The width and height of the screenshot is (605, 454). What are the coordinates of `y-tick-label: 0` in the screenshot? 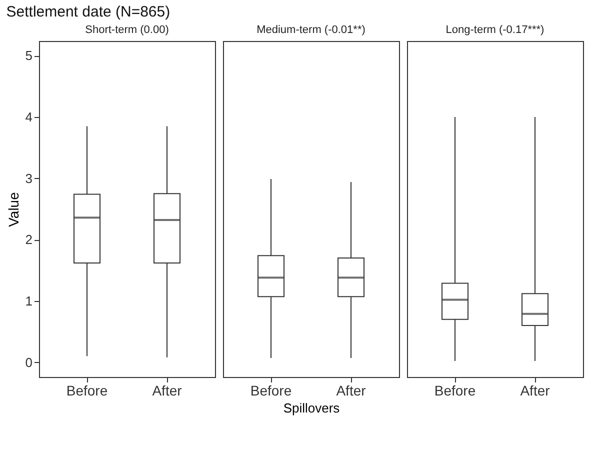 It's located at (28, 362).